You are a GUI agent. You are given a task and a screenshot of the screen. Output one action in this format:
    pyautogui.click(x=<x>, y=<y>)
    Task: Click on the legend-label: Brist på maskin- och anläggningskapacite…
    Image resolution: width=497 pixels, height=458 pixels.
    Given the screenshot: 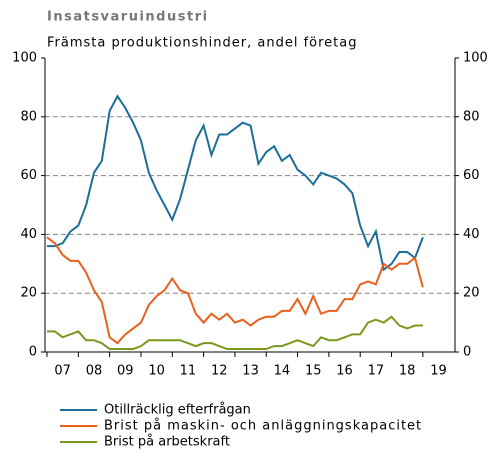 What is the action you would take?
    pyautogui.click(x=263, y=426)
    